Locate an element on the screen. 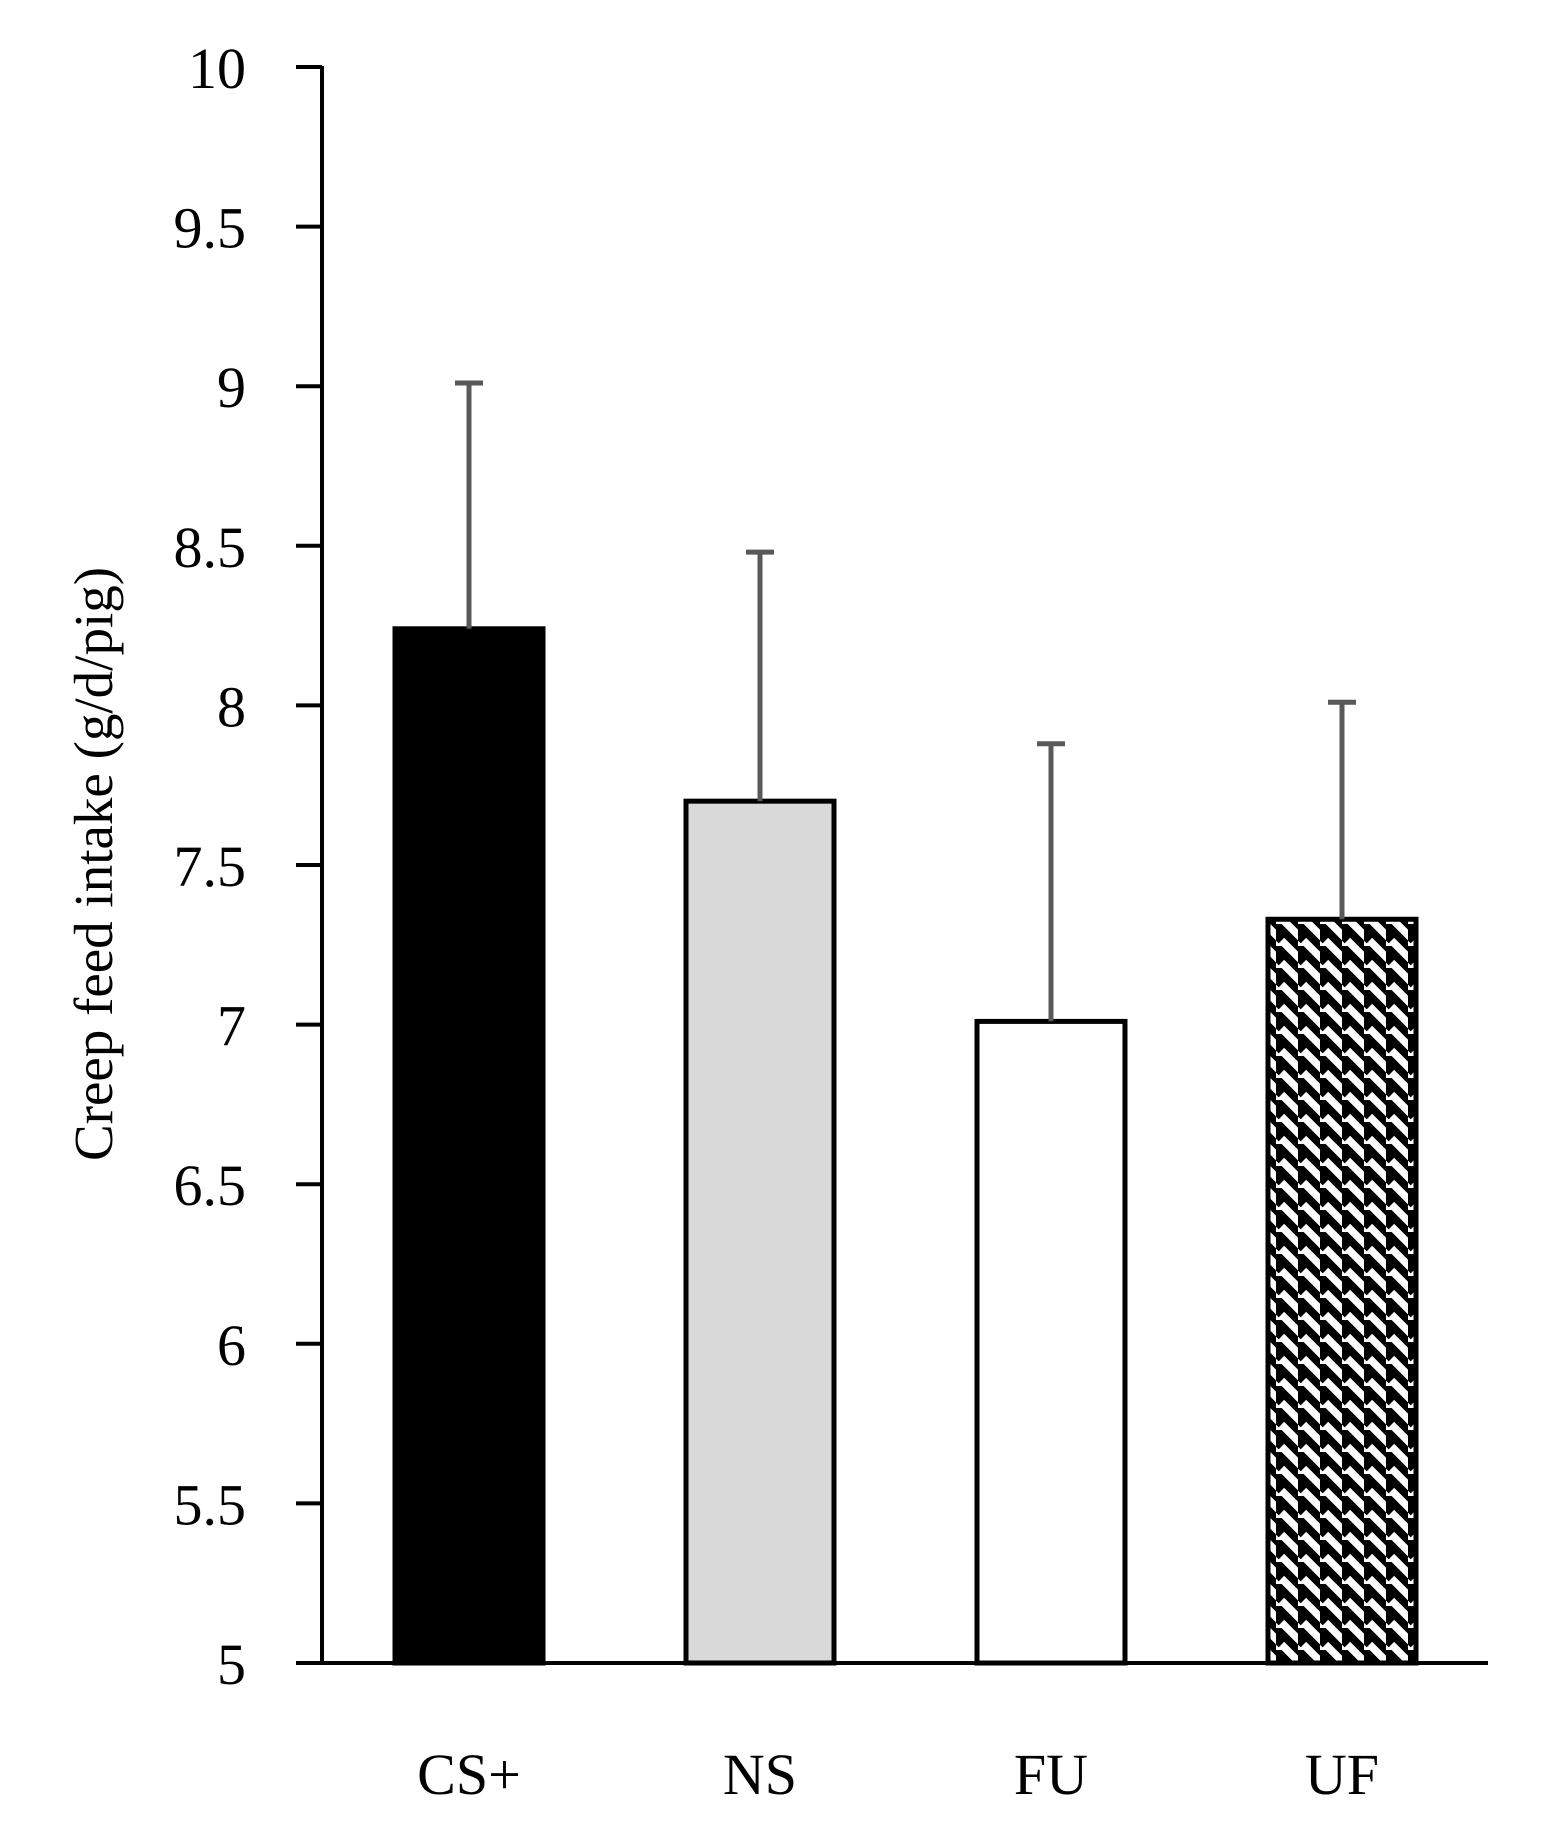 The height and width of the screenshot is (1827, 1546). x-tick-label-ns: NS is located at coordinates (760, 1774).